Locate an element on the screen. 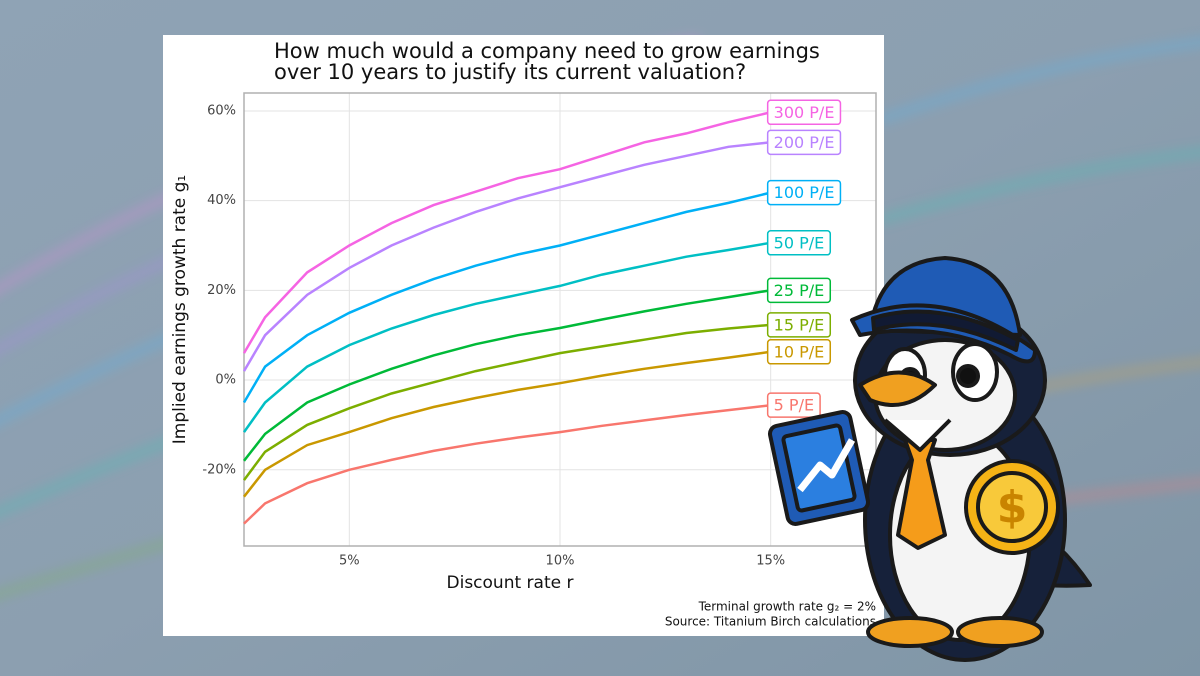 The image size is (1200, 676). series-label: 100 P/E is located at coordinates (804, 192).